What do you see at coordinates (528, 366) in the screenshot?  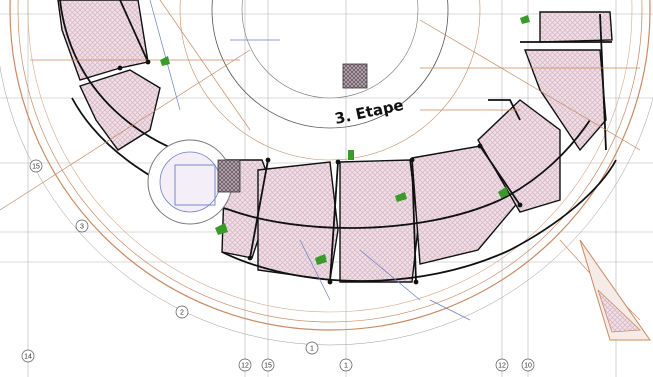 I see `grid-label-e: 10` at bounding box center [528, 366].